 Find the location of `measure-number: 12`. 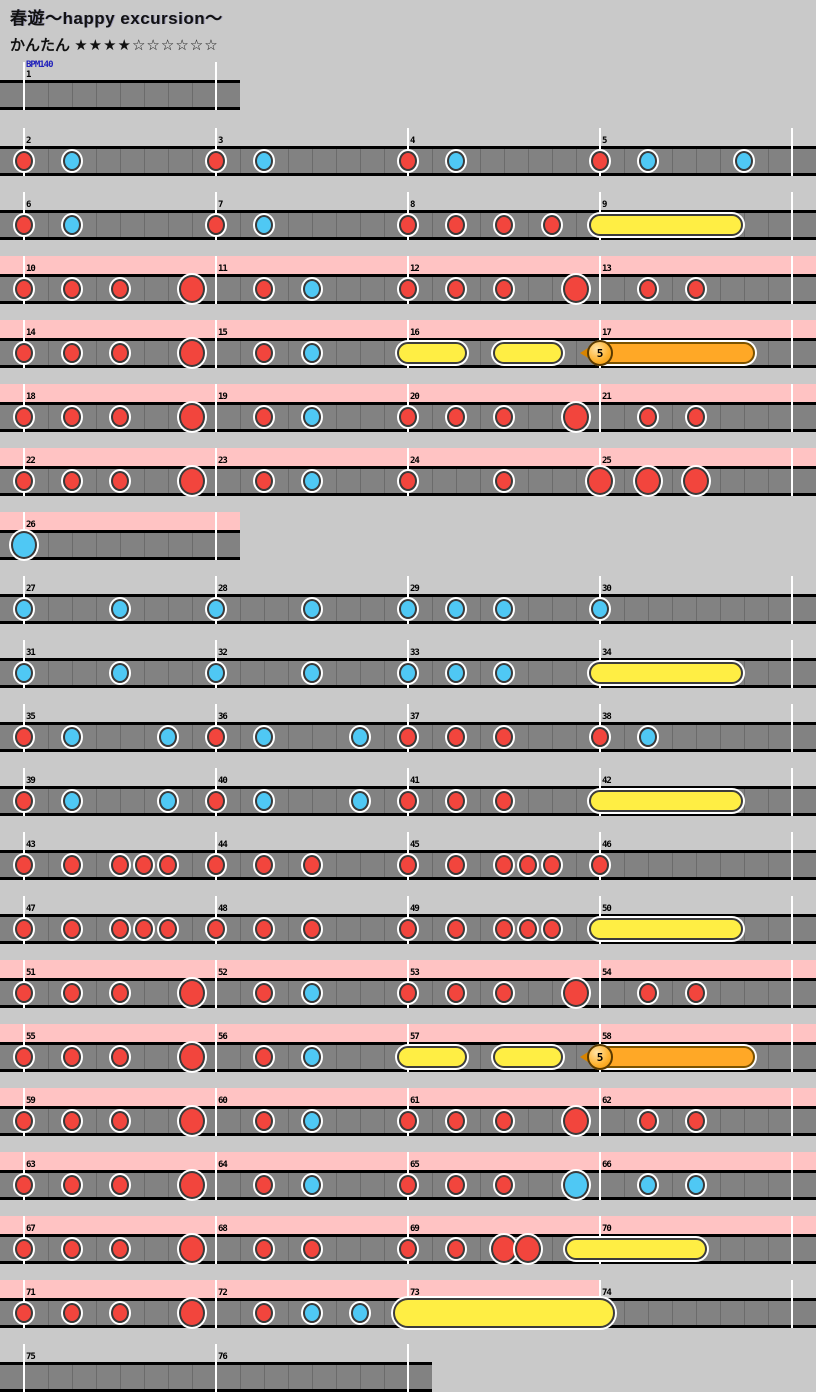

measure-number: 12 is located at coordinates (415, 269).